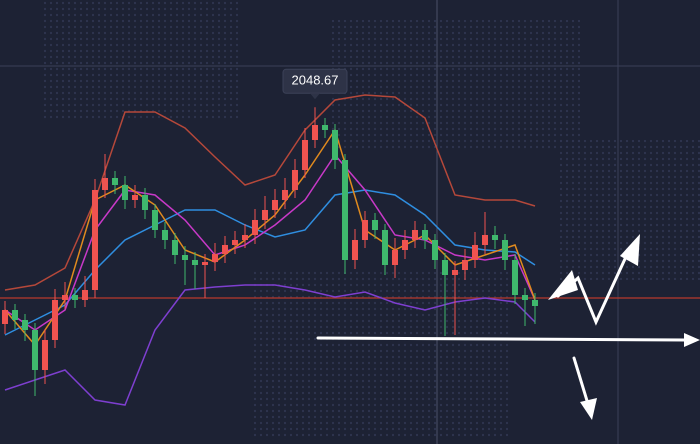  What do you see at coordinates (315, 80) in the screenshot?
I see `peak-label: 2048.67` at bounding box center [315, 80].